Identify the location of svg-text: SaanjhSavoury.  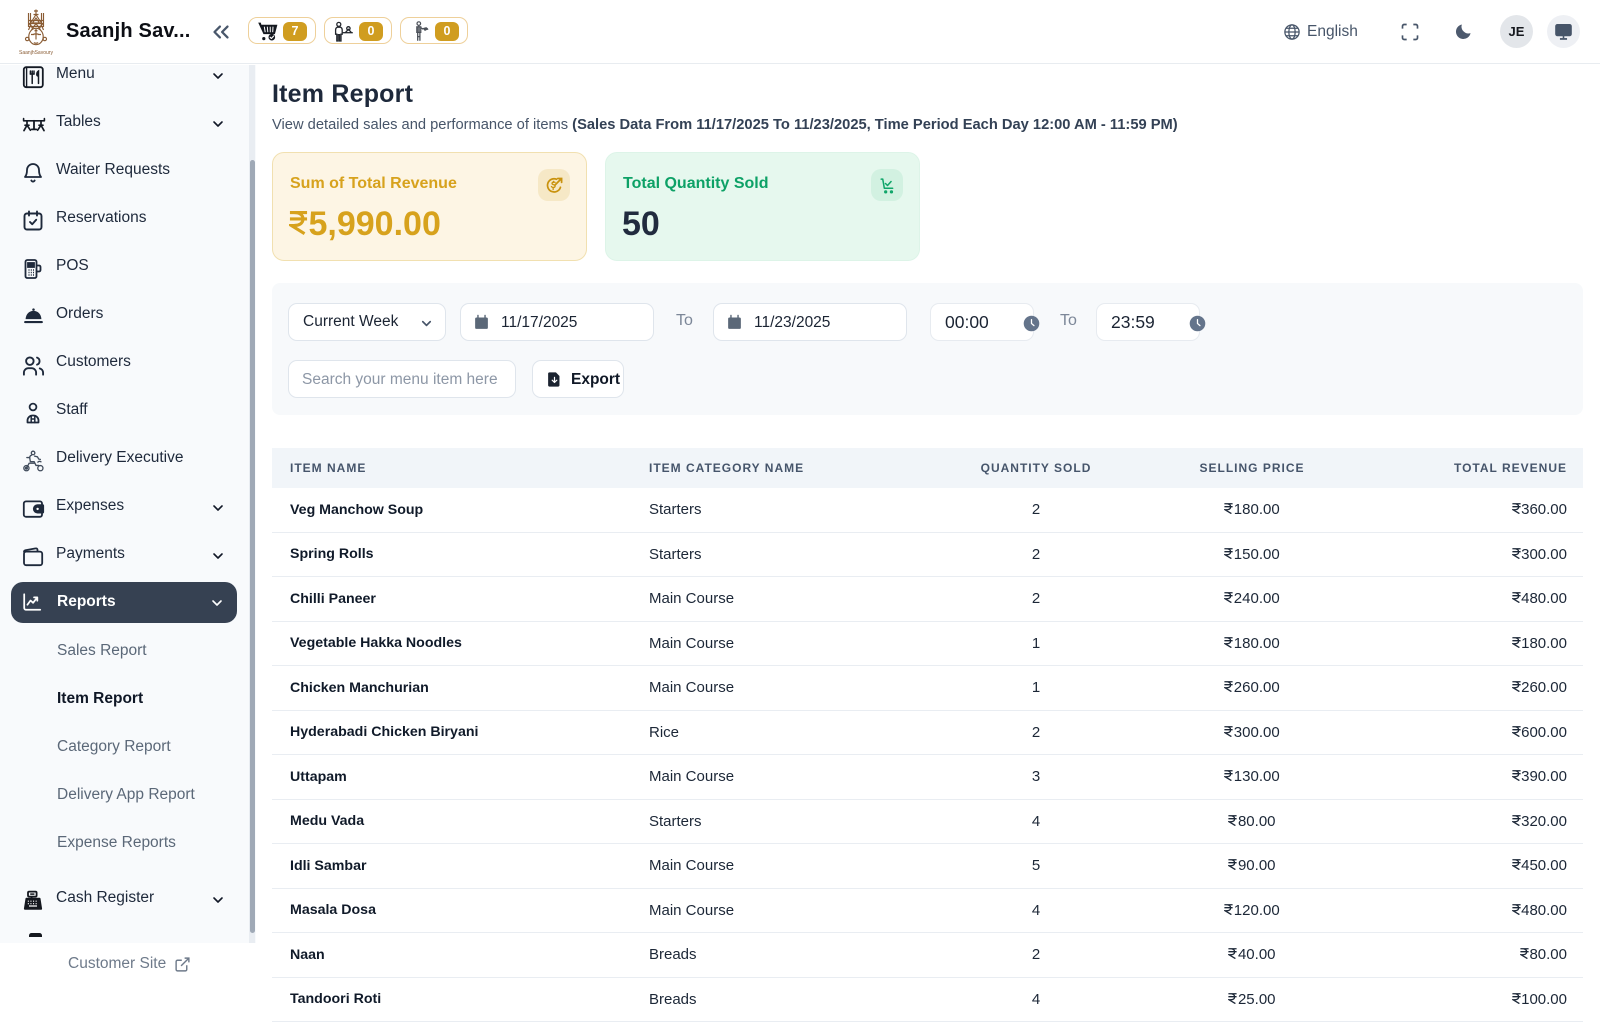
(36, 53).